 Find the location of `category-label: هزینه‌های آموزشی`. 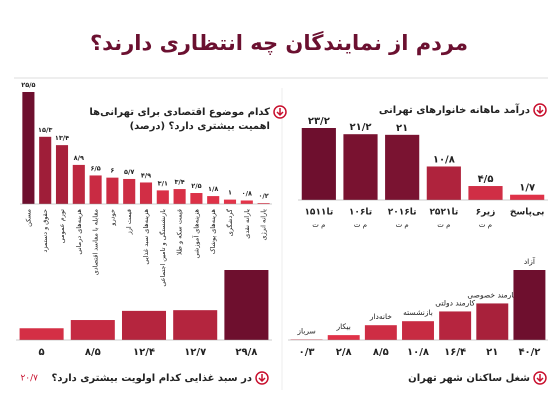

category-label: هزینه‌های آموزشی is located at coordinates (195, 233).